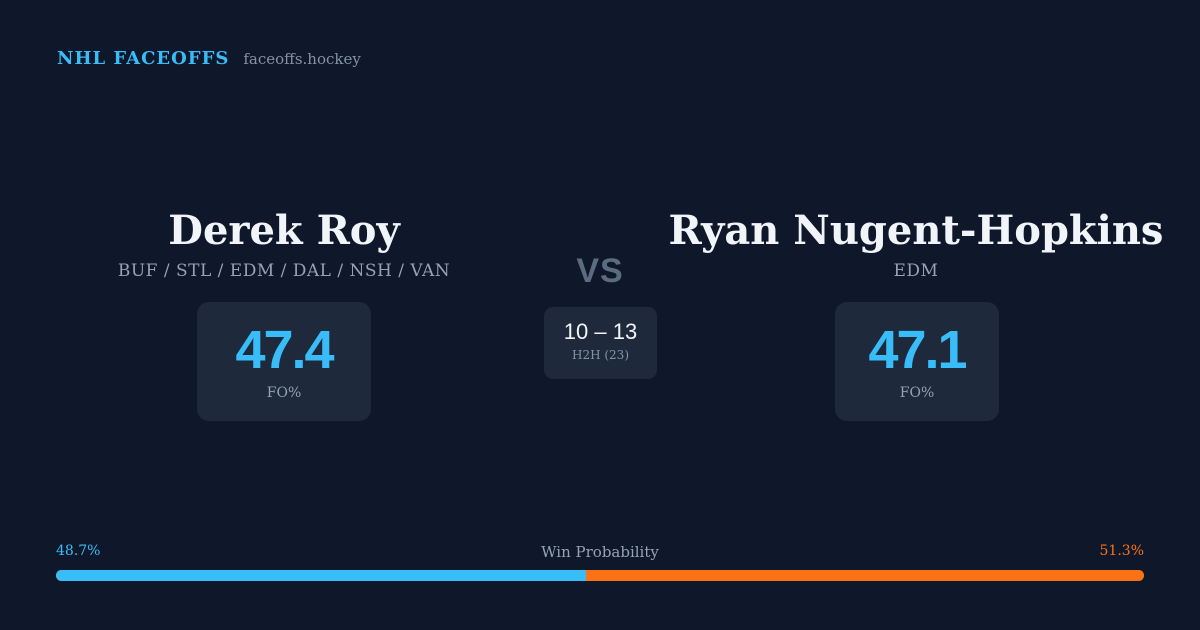 The width and height of the screenshot is (1200, 630). Describe the element at coordinates (1121, 551) in the screenshot. I see `win-probability-right: 51.3%` at that location.